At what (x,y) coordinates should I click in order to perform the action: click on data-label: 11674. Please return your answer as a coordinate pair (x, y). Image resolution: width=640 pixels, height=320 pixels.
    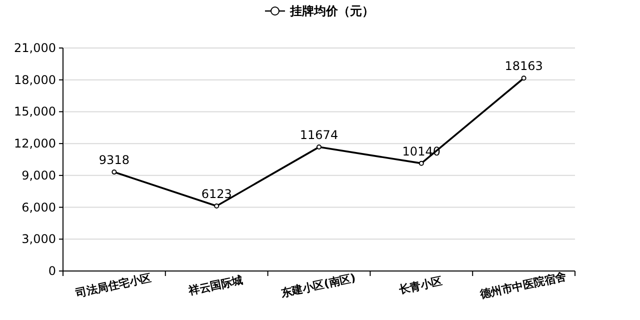
    Looking at the image, I should click on (319, 135).